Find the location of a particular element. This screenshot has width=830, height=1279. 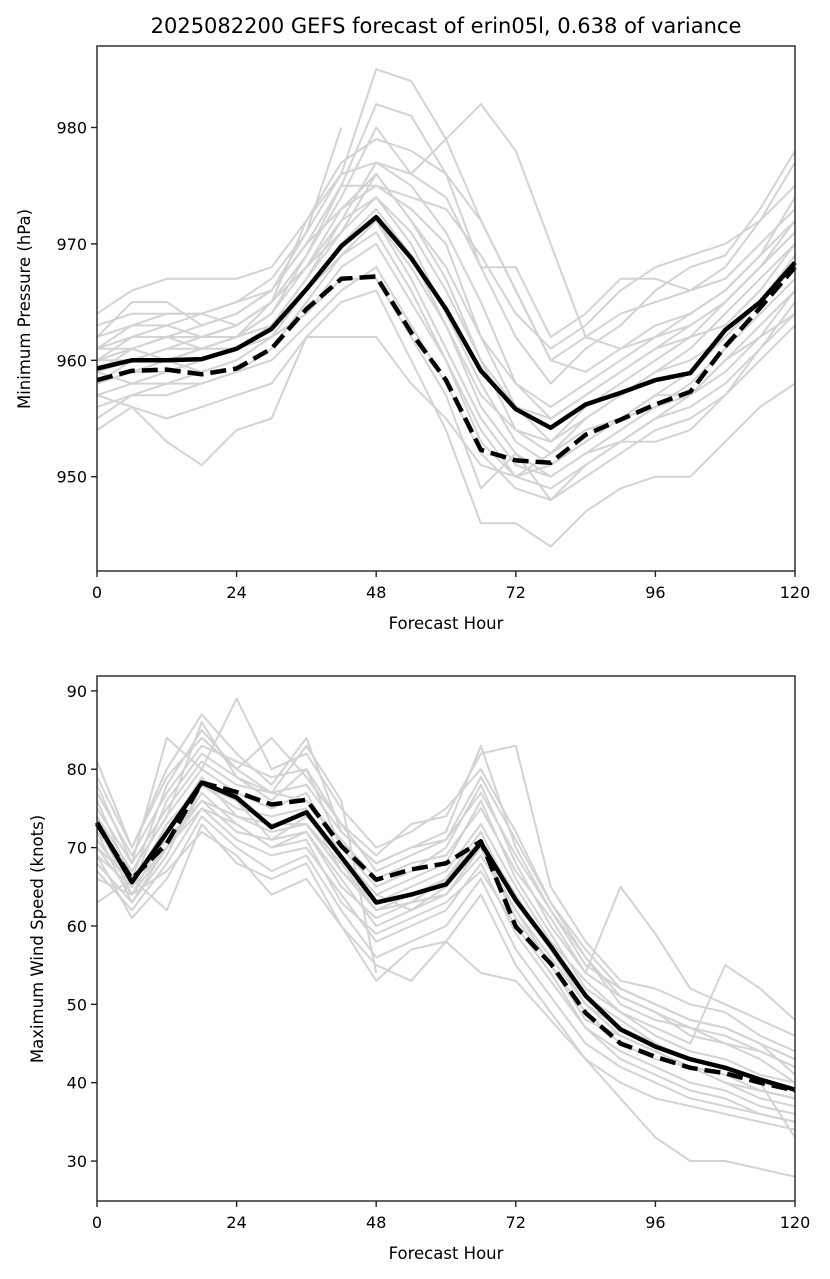

pressure-x-tick-label: 48 is located at coordinates (376, 592).